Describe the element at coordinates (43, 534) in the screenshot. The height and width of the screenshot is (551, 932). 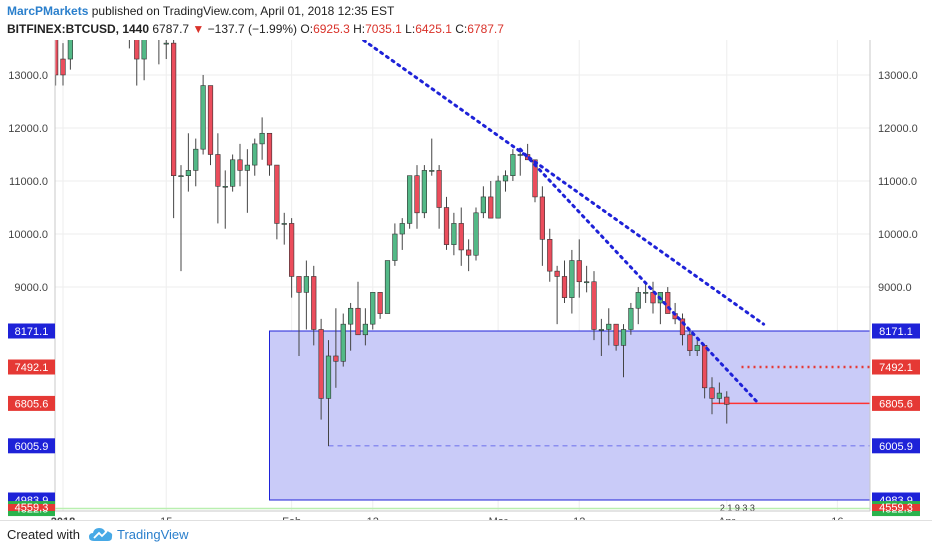
I see `created-with-text: Created with` at that location.